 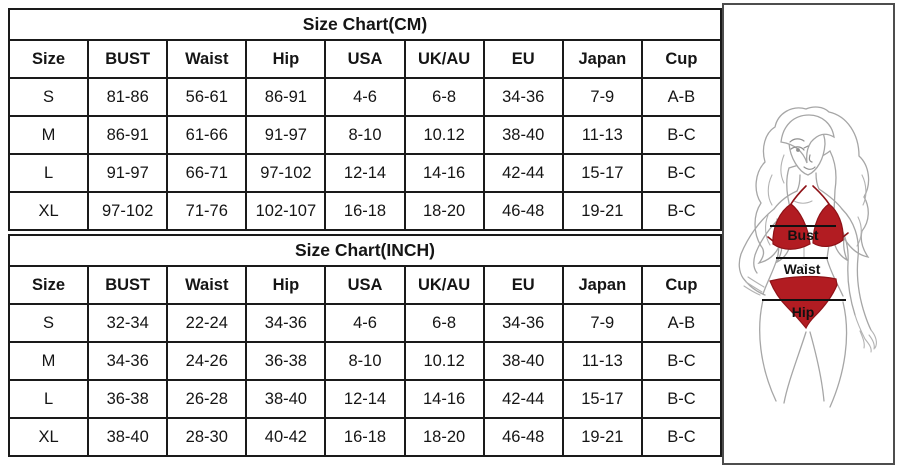 I want to click on eye, so click(x=799, y=148).